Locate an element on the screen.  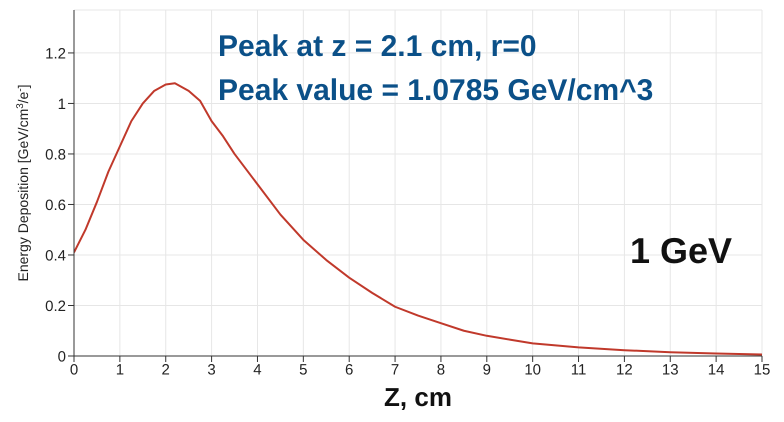
x-tick-label: 1 is located at coordinates (120, 370).